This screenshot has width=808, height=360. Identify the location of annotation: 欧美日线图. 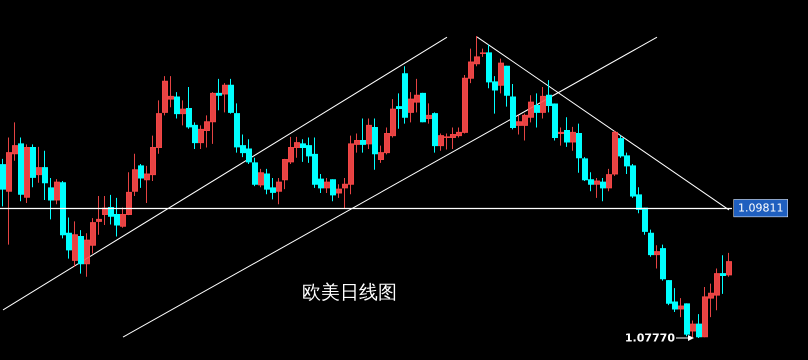
(349, 293).